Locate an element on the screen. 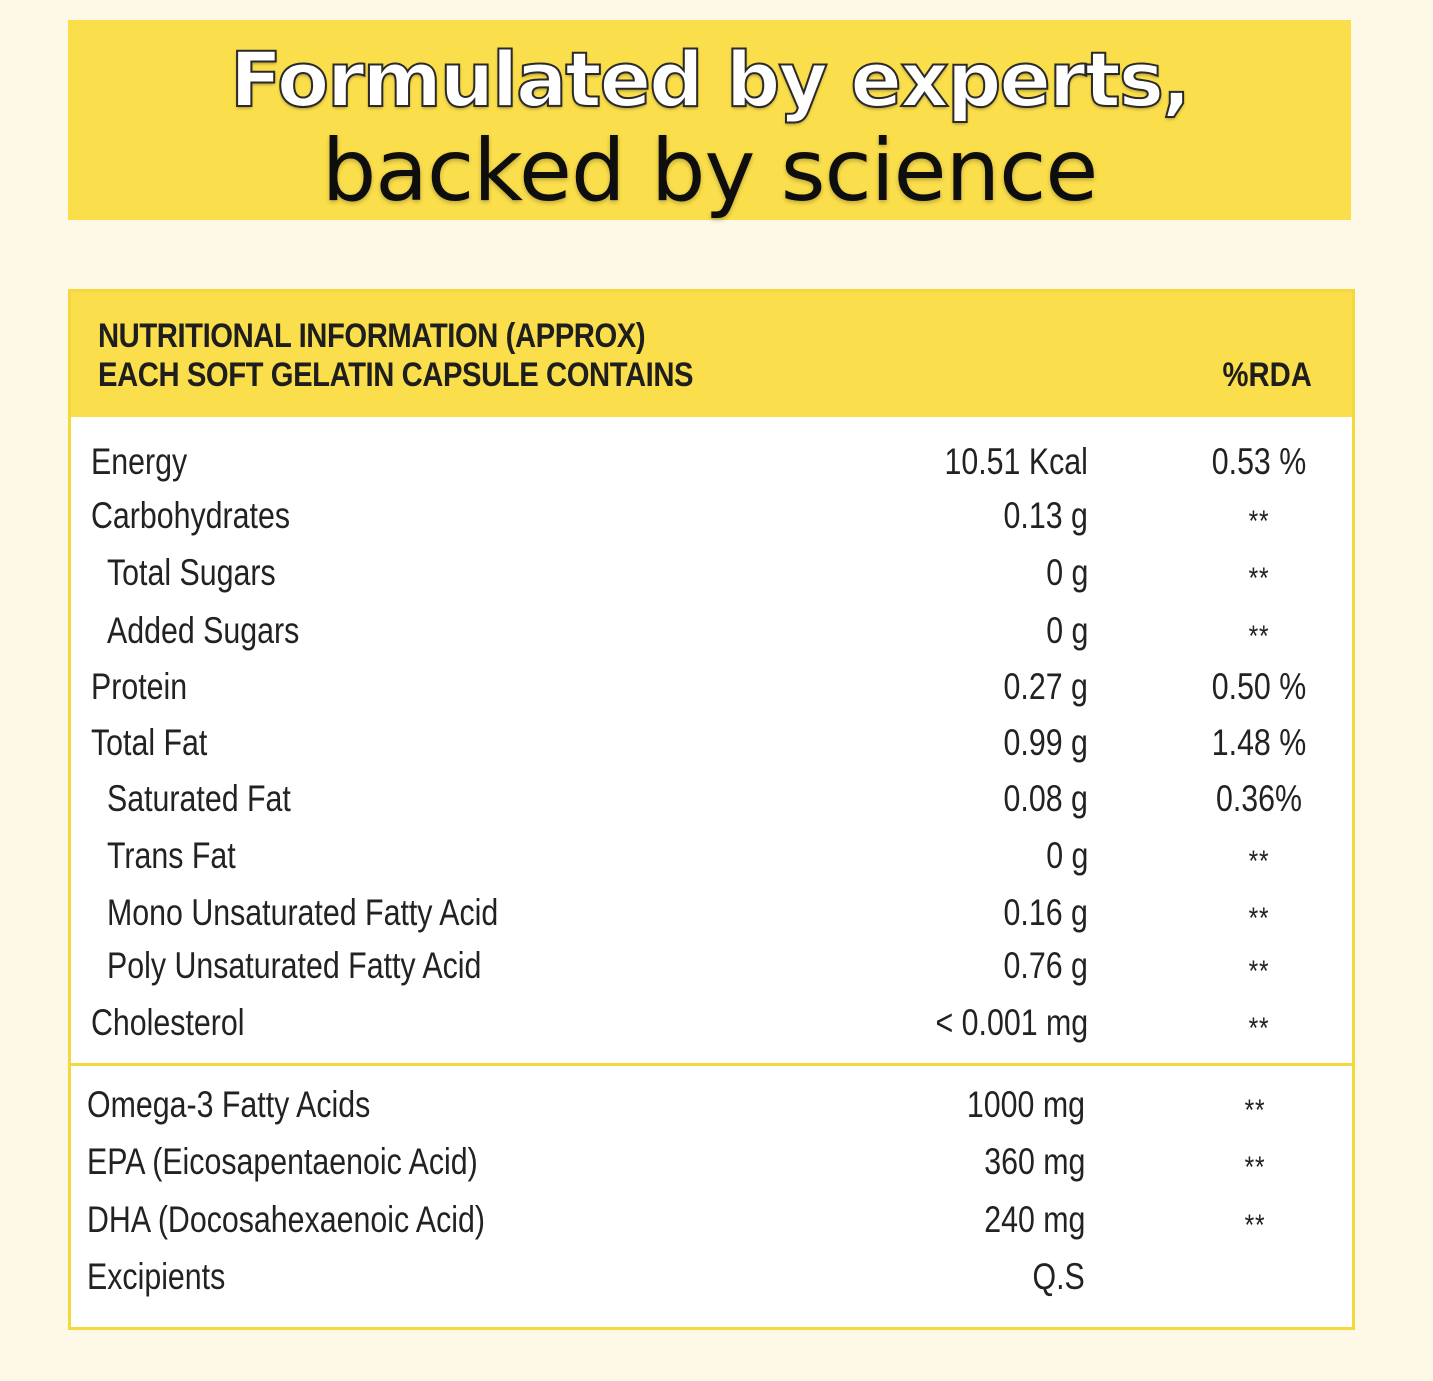 This screenshot has width=1433, height=1381. table-row: Cholesterol < 0.001 mg ** is located at coordinates (711, 1023).